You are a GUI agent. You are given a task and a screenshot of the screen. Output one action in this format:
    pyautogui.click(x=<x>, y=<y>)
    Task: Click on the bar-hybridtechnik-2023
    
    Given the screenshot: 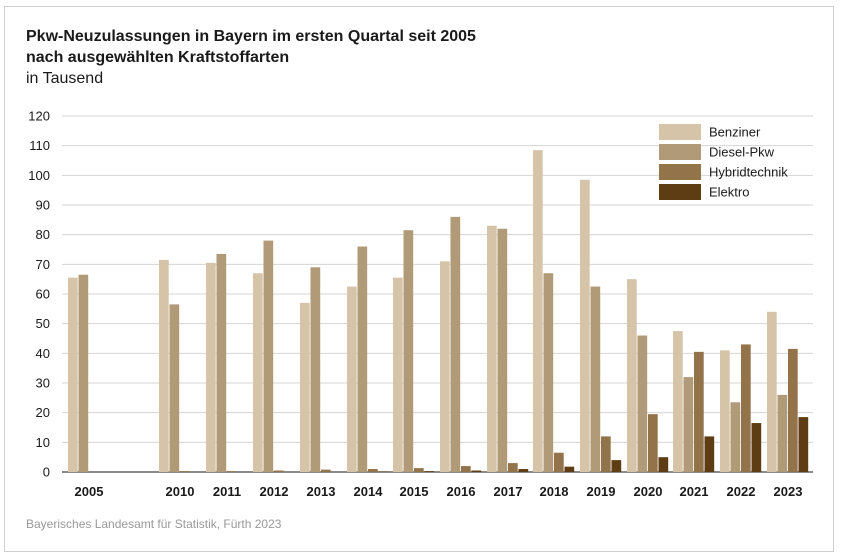 What is the action you would take?
    pyautogui.click(x=793, y=410)
    